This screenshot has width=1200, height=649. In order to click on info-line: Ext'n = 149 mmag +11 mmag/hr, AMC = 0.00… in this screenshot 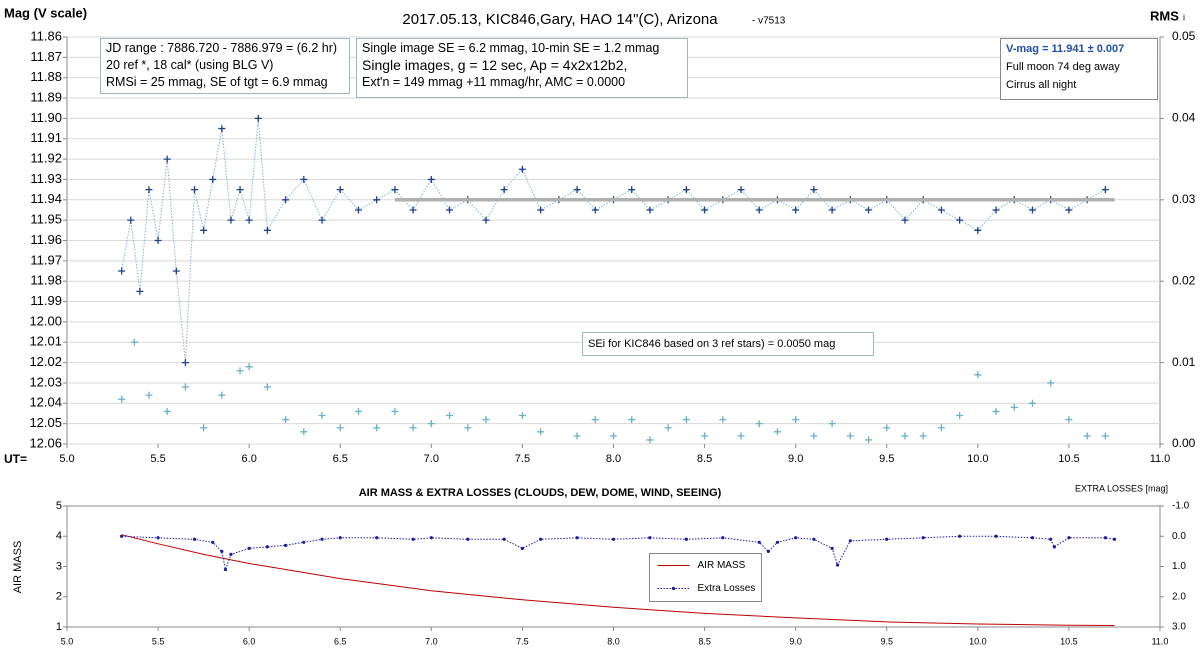, I will do `click(494, 82)`.